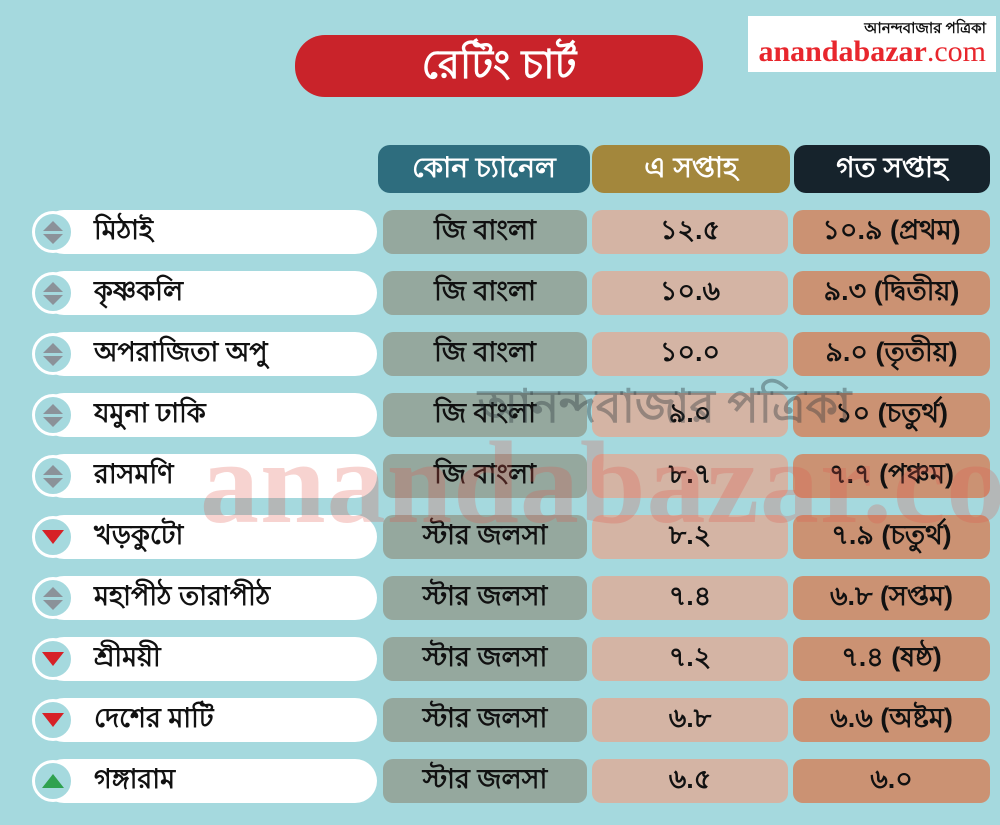 The height and width of the screenshot is (825, 1000). Describe the element at coordinates (139, 290) in the screenshot. I see `show-name: কৃষ্ণকলি` at that location.